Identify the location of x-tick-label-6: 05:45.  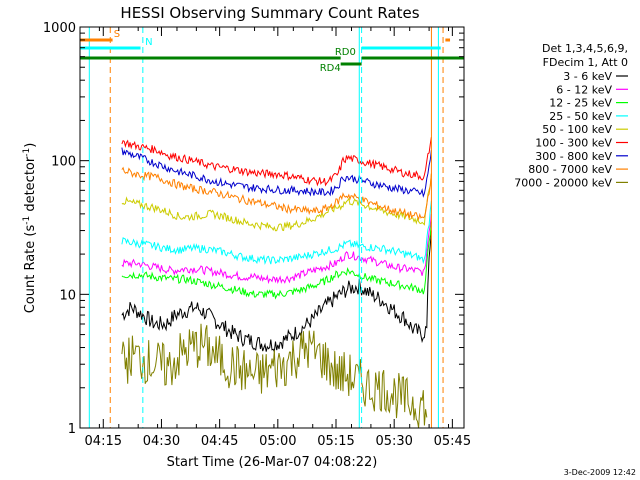
(452, 441).